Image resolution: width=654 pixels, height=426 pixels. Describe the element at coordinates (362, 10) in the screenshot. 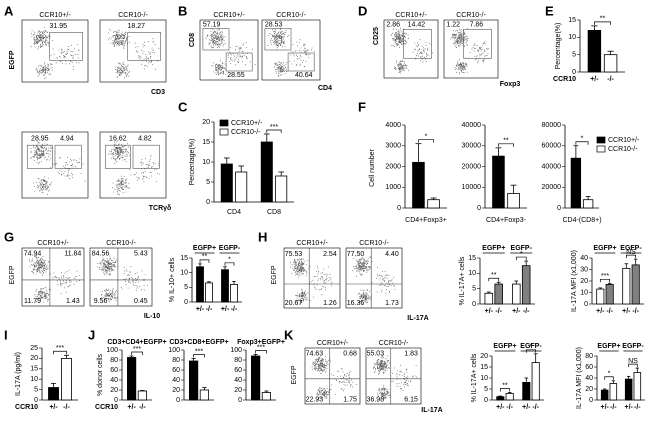

I see `panel-letter: D` at that location.